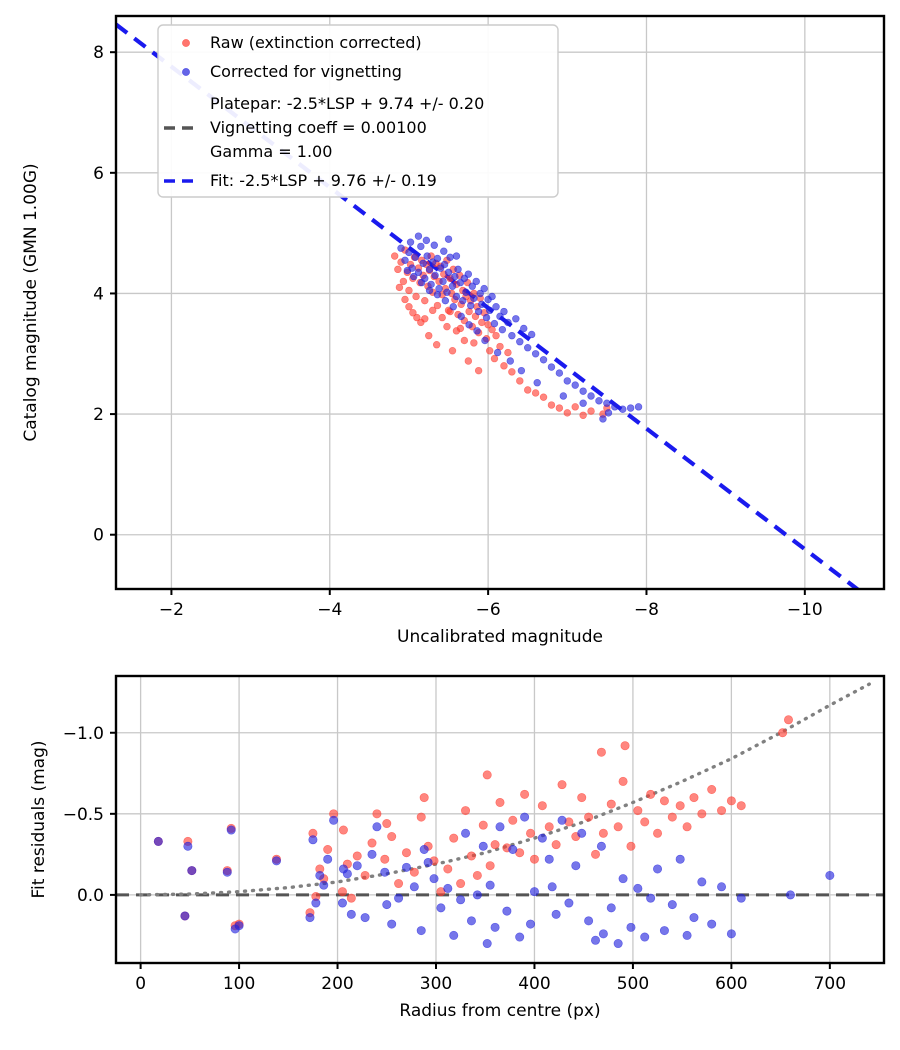 The image size is (900, 1050). What do you see at coordinates (98, 536) in the screenshot?
I see `y-tick-label: 0` at bounding box center [98, 536].